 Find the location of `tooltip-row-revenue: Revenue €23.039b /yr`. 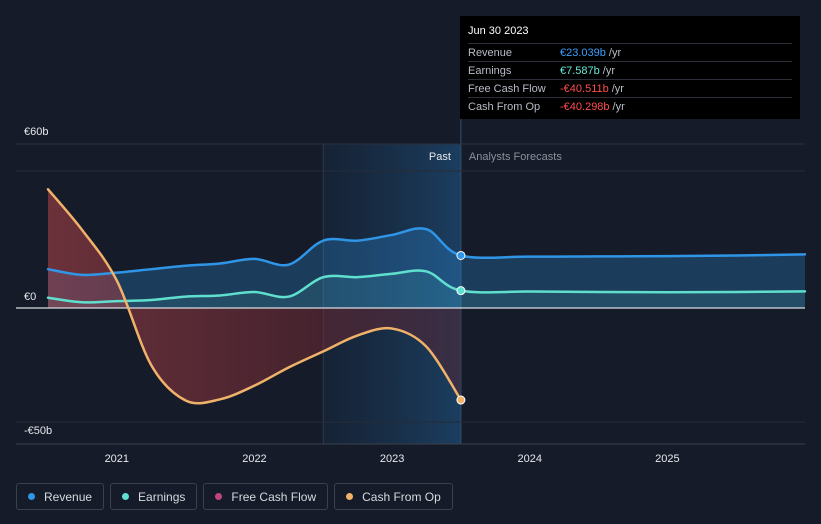

tooltip-row-revenue: Revenue €23.039b /yr is located at coordinates (630, 52).